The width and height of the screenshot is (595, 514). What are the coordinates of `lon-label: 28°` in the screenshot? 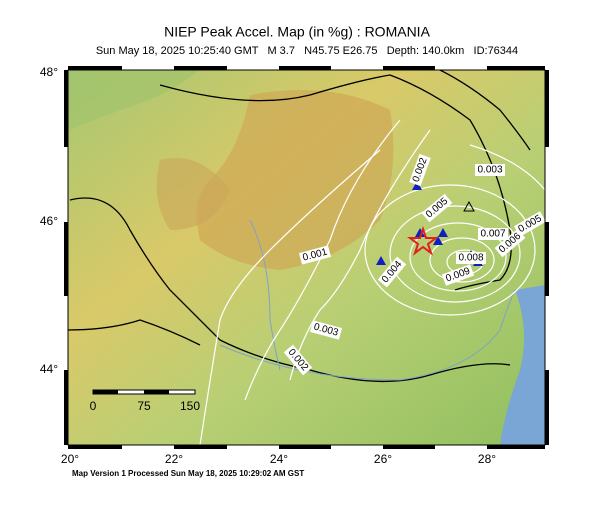 It's located at (487, 459).